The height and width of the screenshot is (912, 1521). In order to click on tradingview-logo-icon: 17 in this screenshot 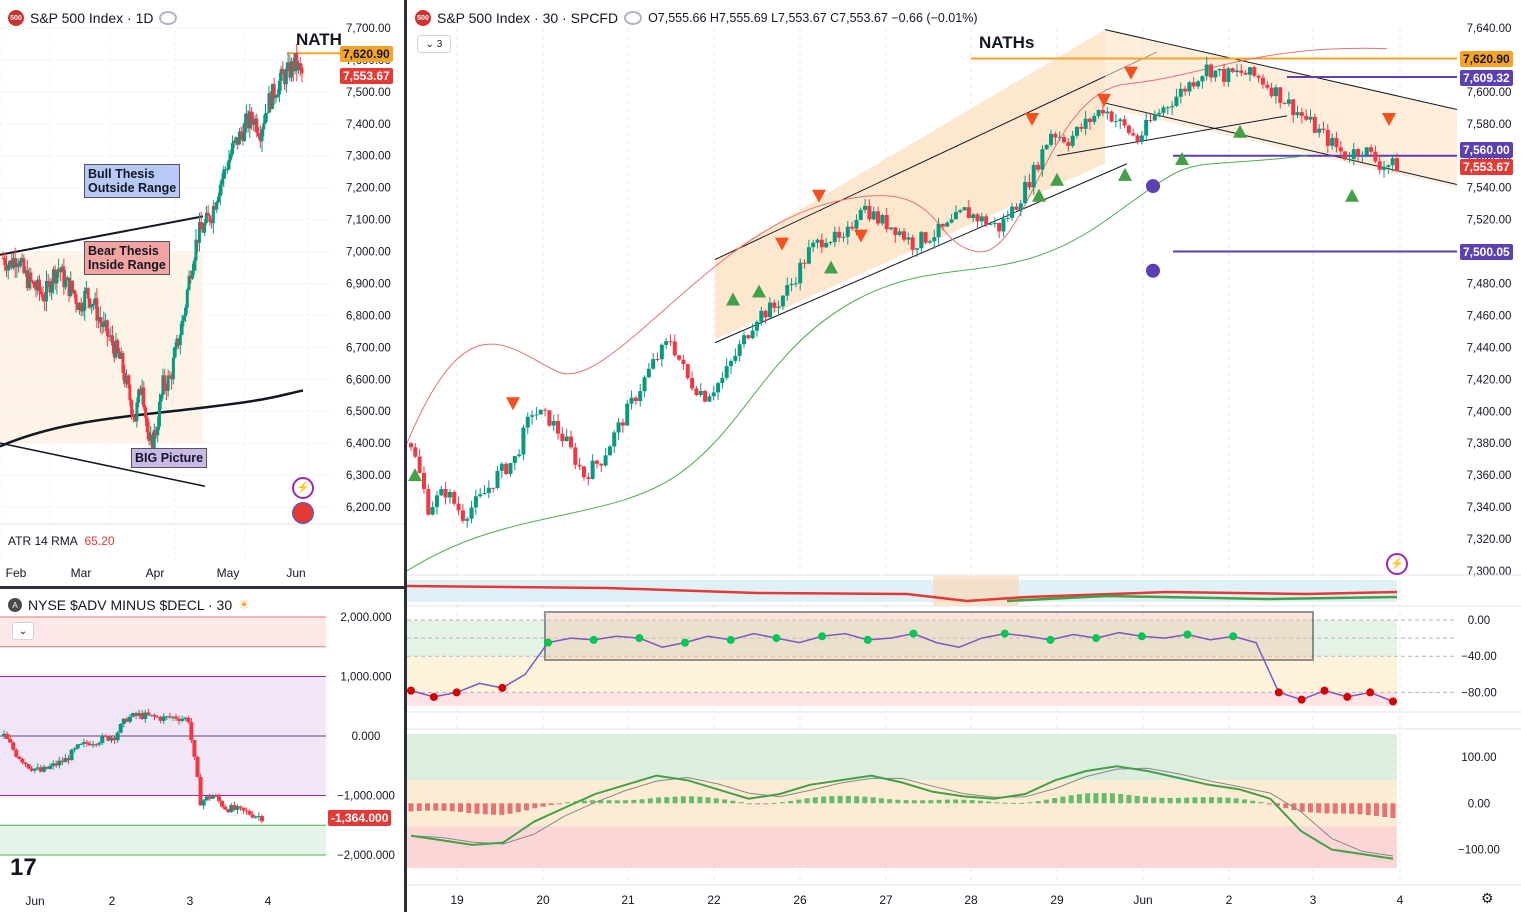, I will do `click(23, 867)`.